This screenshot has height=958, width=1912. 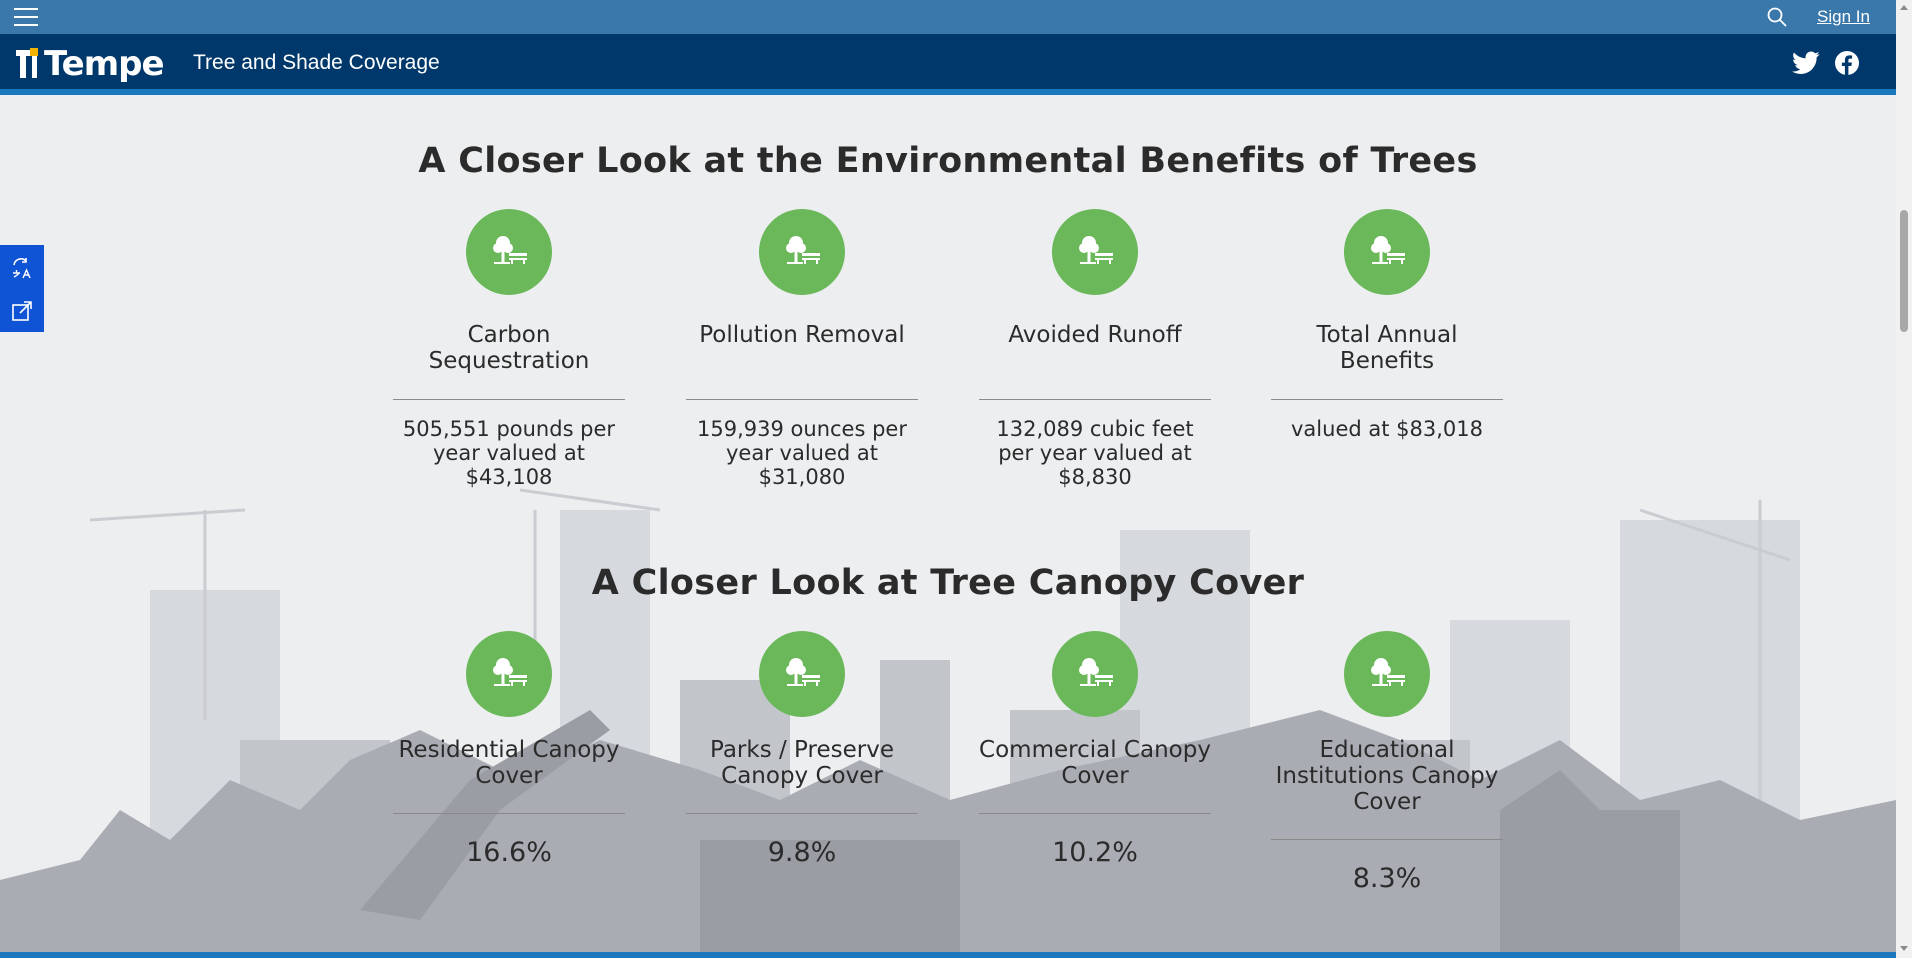 I want to click on scroll-up-arrow-icon, so click(x=1904, y=7).